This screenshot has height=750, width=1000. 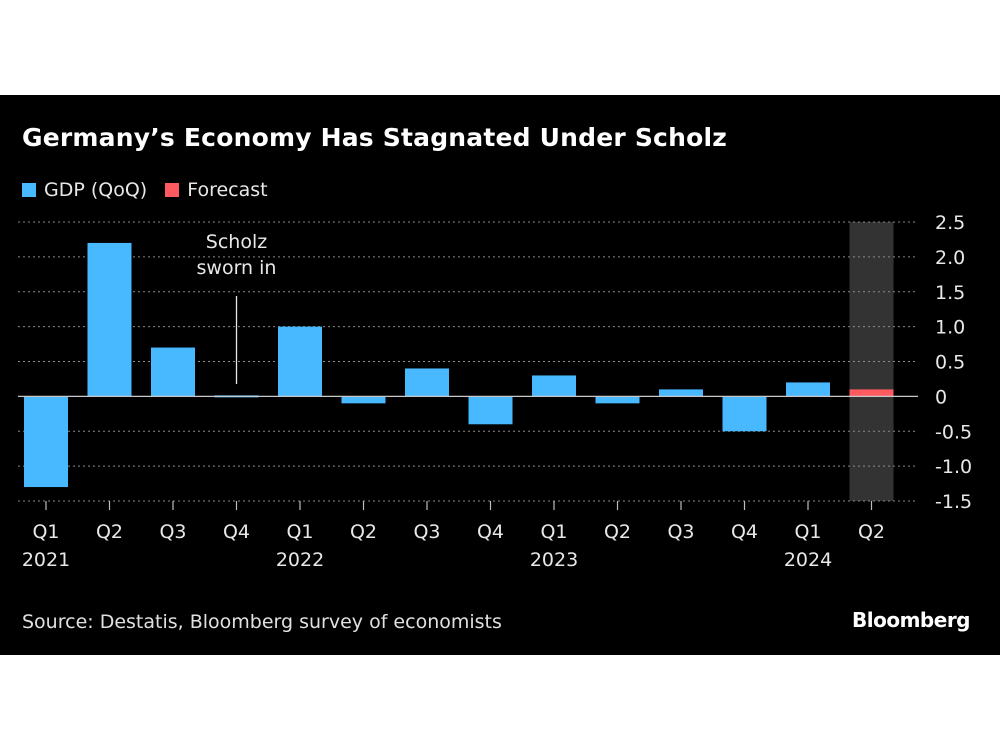 What do you see at coordinates (236, 242) in the screenshot?
I see `annotation-label: Scholz` at bounding box center [236, 242].